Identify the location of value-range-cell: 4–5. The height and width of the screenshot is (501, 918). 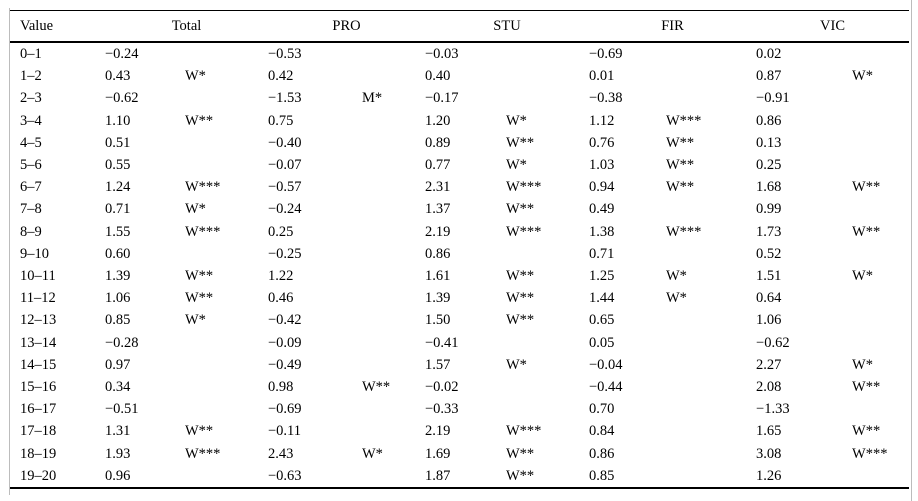
(31, 142).